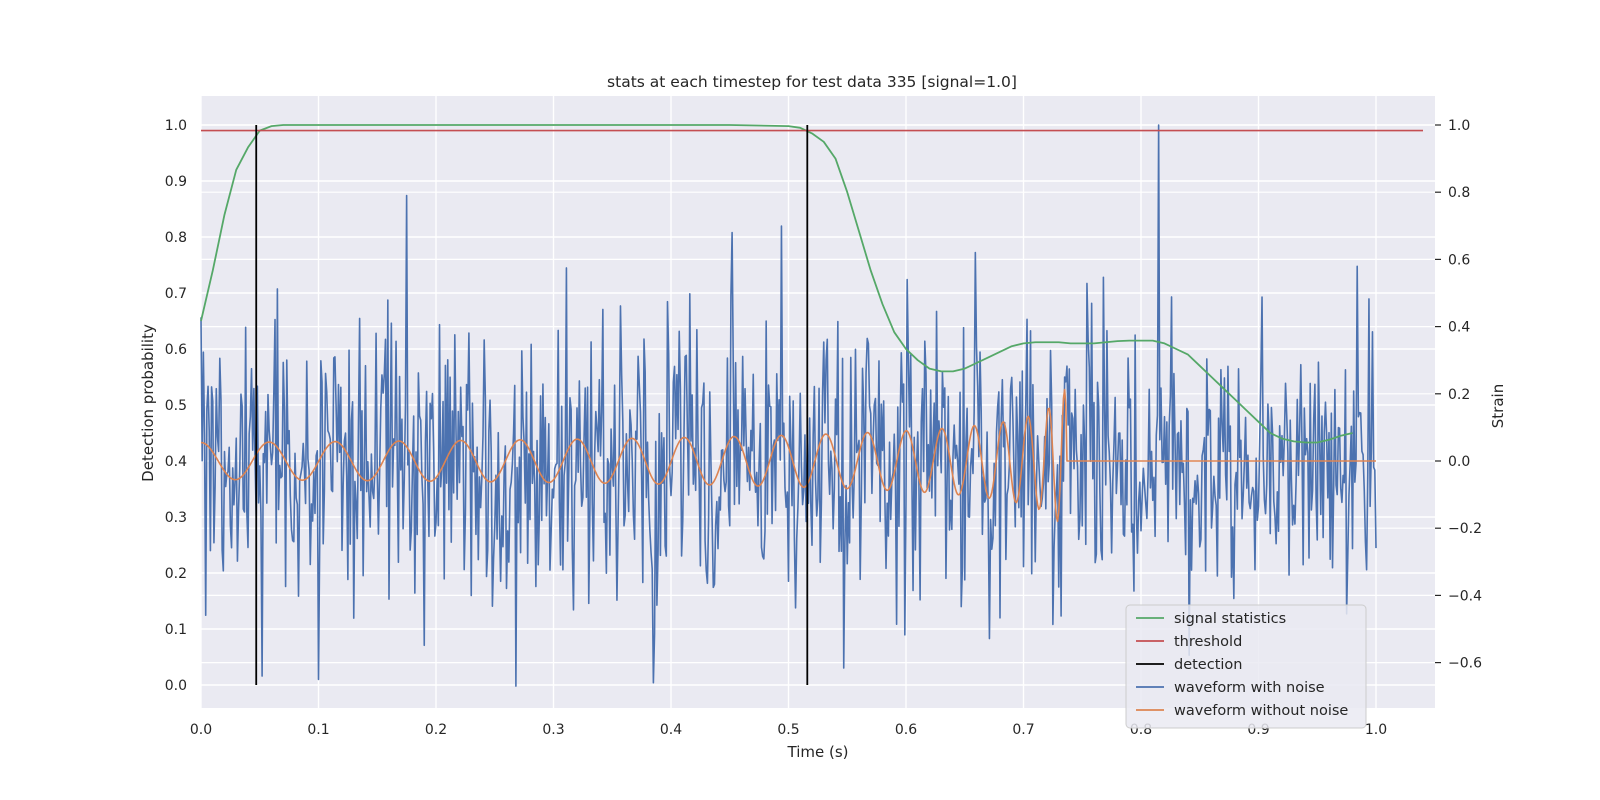 Image resolution: width=1600 pixels, height=800 pixels. Describe the element at coordinates (1465, 664) in the screenshot. I see `y-right-tick-label: −0.6` at that location.